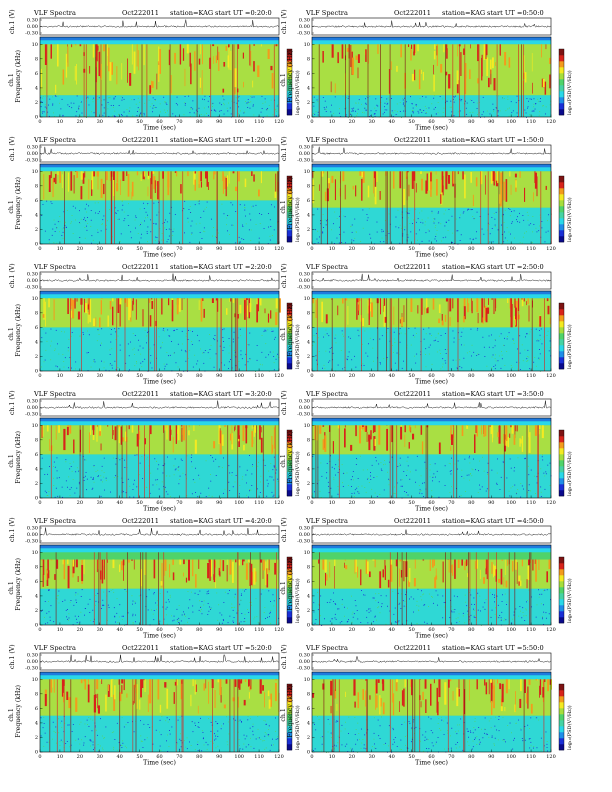 This screenshot has width=612, height=792. Describe the element at coordinates (159, 476) in the screenshot. I see `spectrogram-low-band` at that location.